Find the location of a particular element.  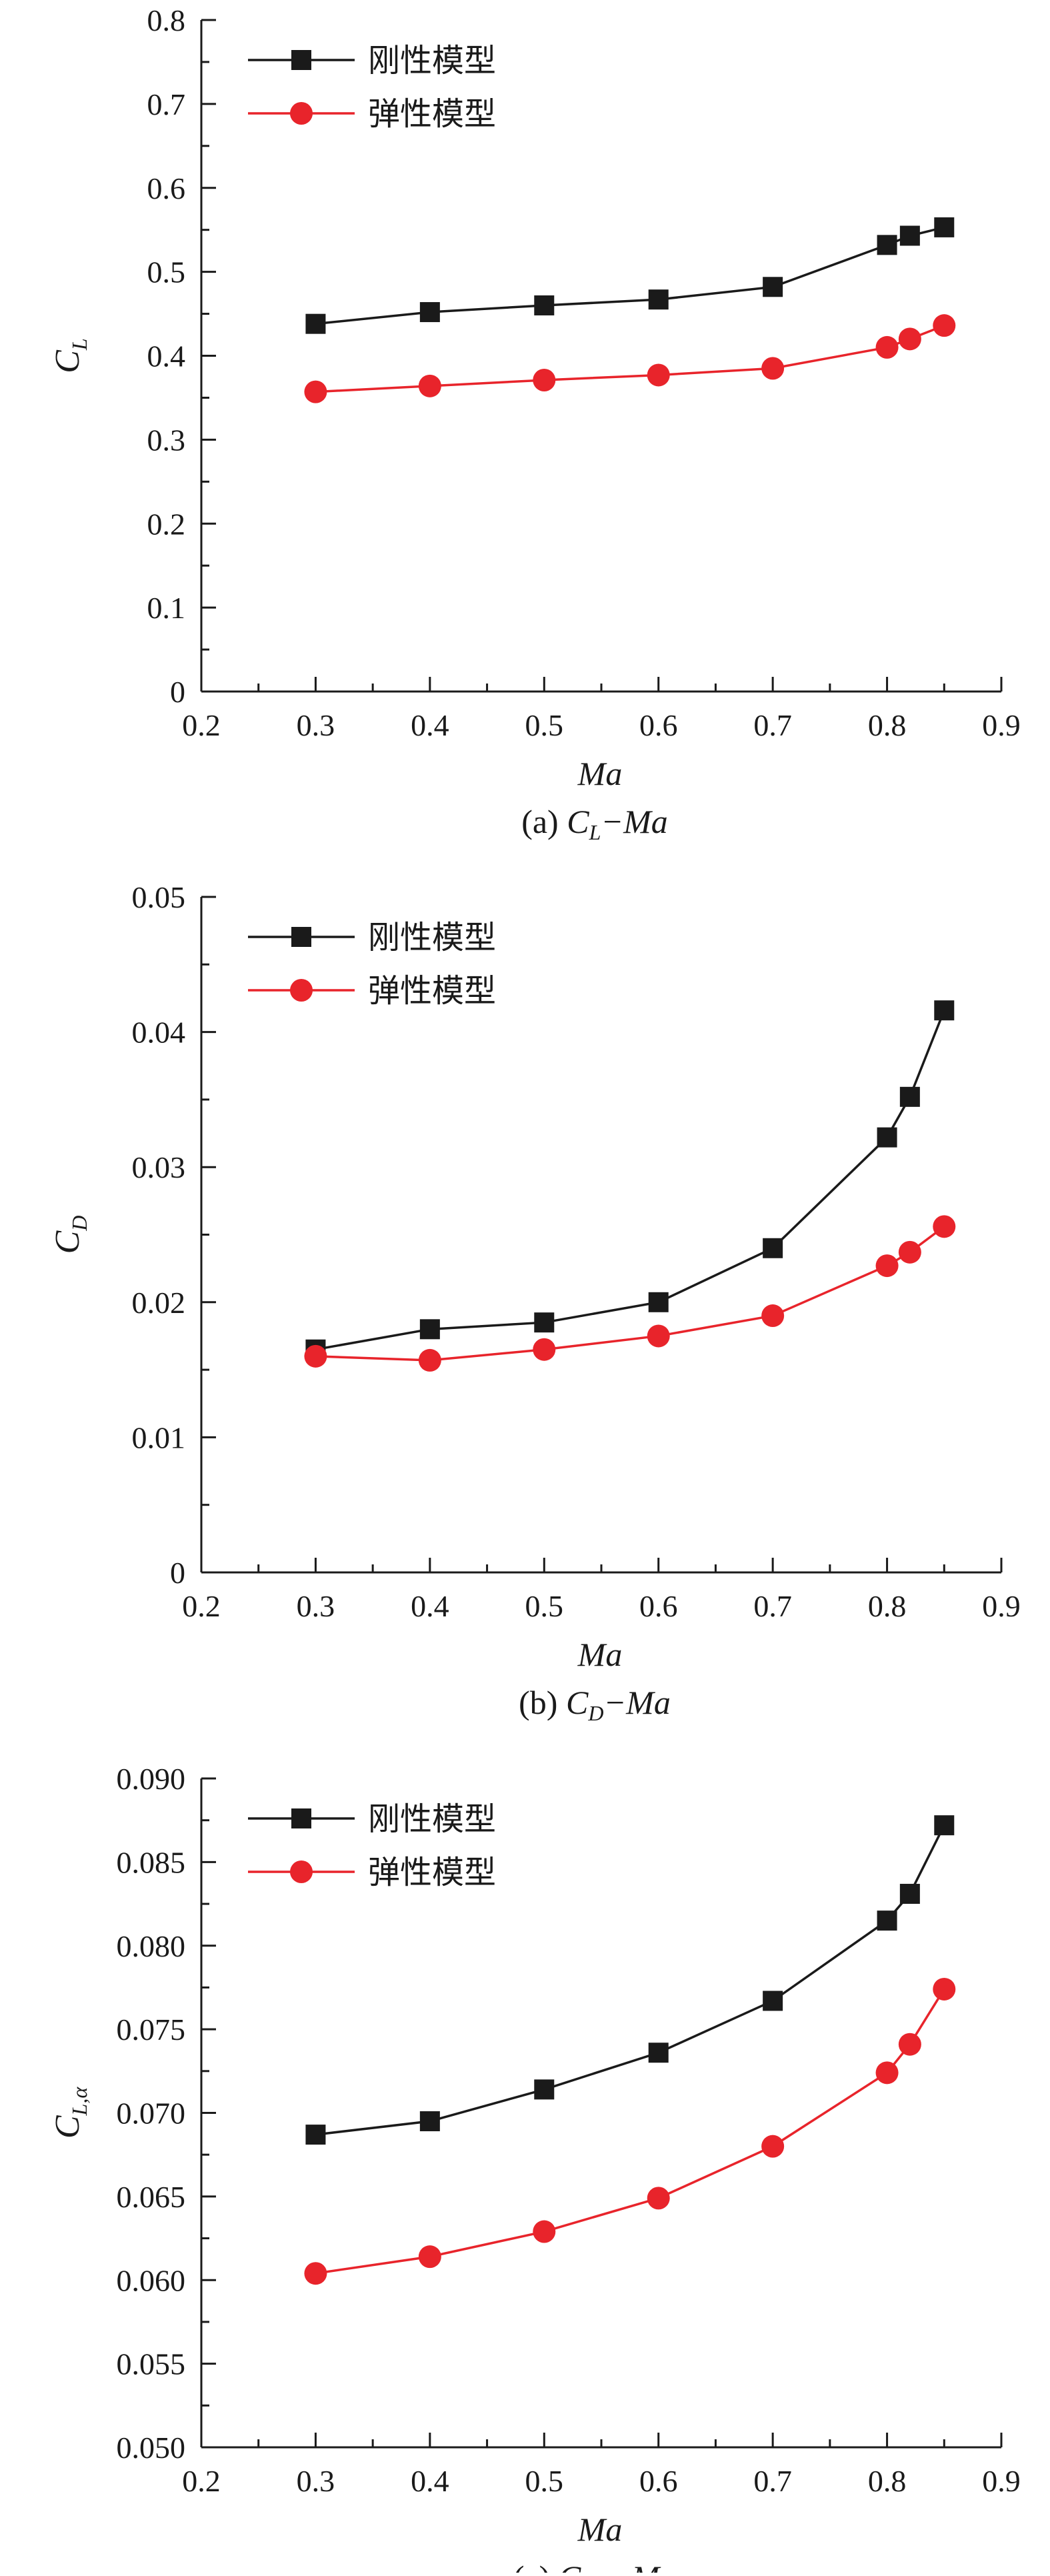

y-tick-label: 0.055 is located at coordinates (151, 2364).